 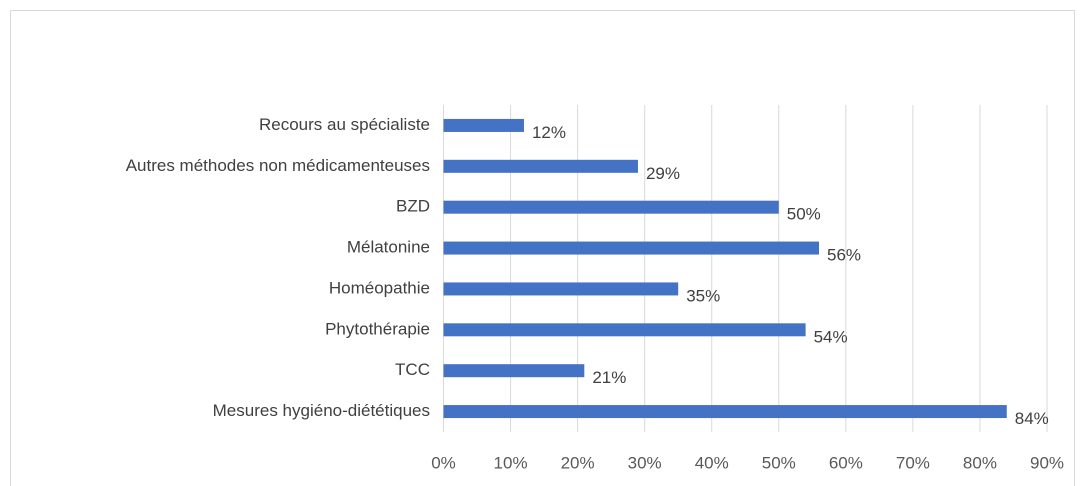 I want to click on data-label: 29%, so click(x=663, y=173).